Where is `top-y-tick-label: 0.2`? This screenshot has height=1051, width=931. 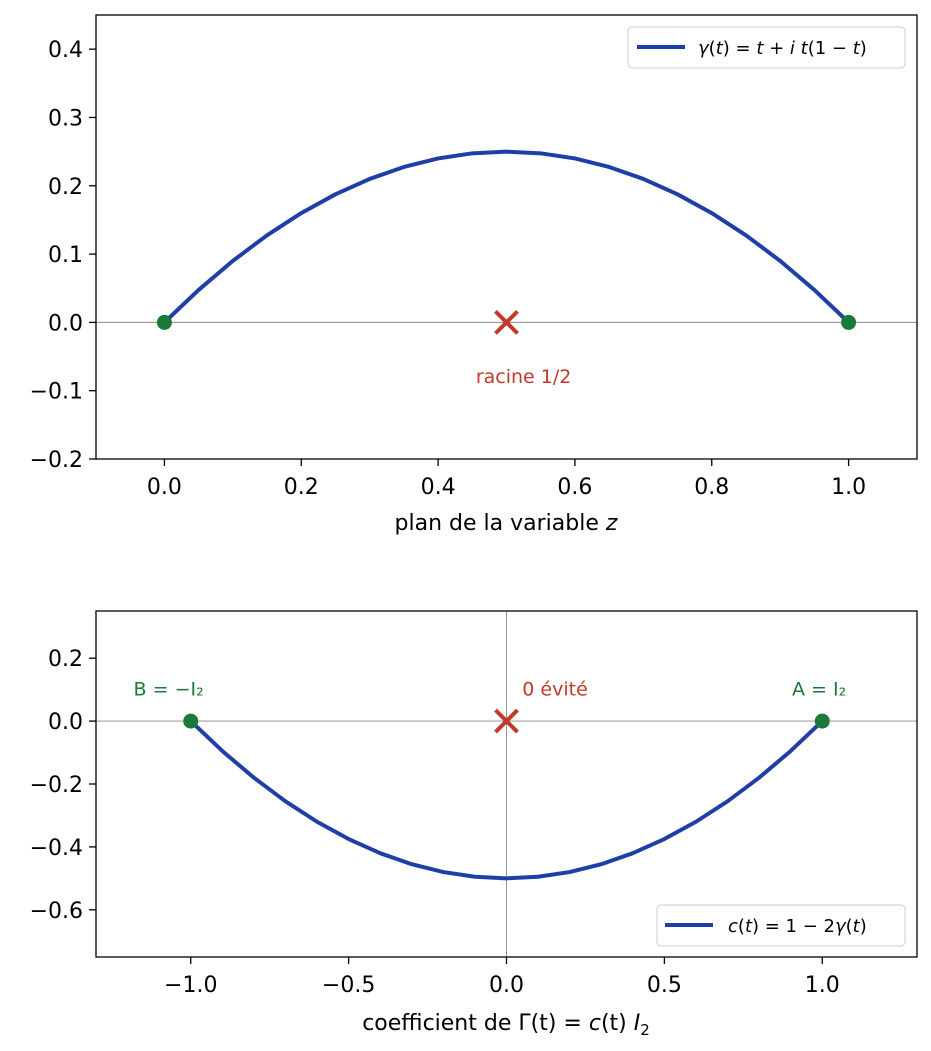 top-y-tick-label: 0.2 is located at coordinates (65, 187).